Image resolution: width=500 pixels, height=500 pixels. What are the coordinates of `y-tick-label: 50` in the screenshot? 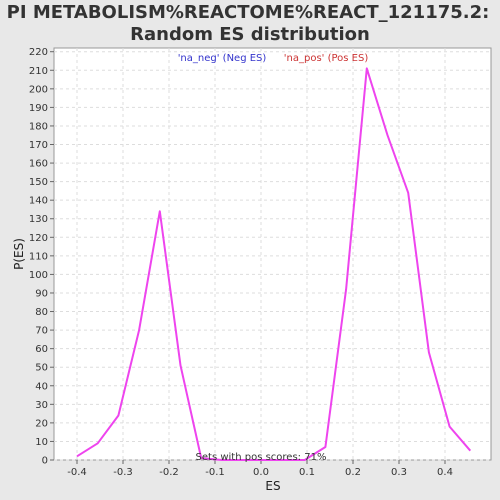 It's located at (41, 368).